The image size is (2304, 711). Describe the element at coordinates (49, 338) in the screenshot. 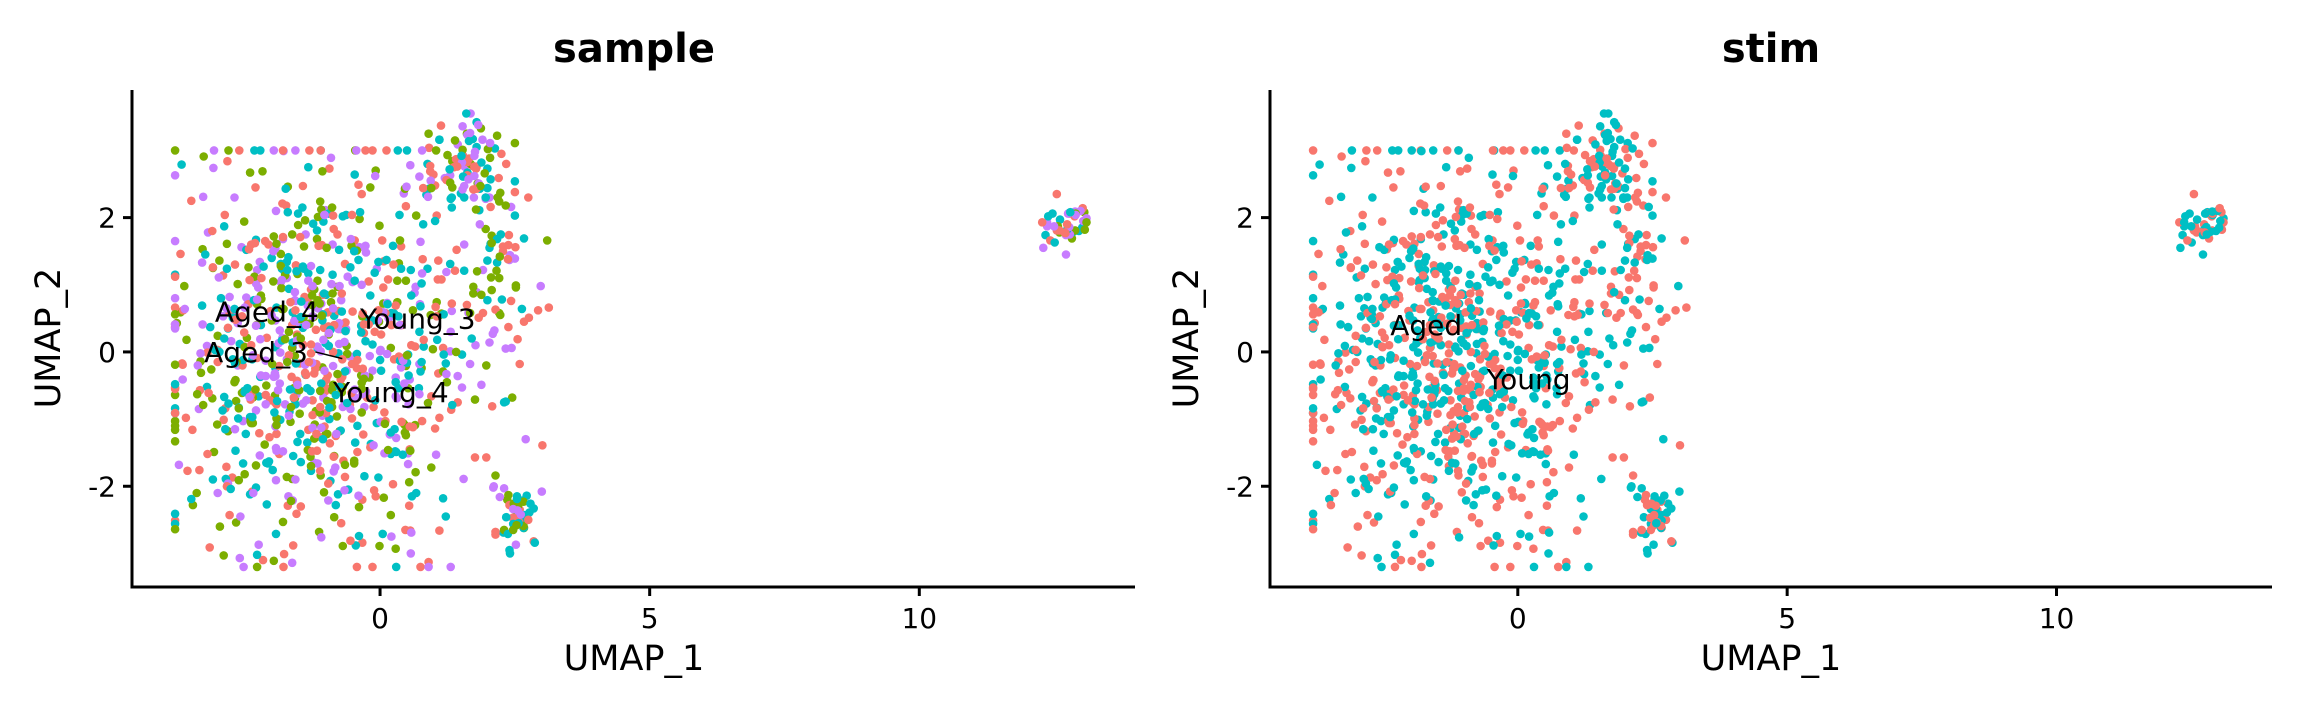

I see `y-axis-title-sample: UMAP_2` at that location.